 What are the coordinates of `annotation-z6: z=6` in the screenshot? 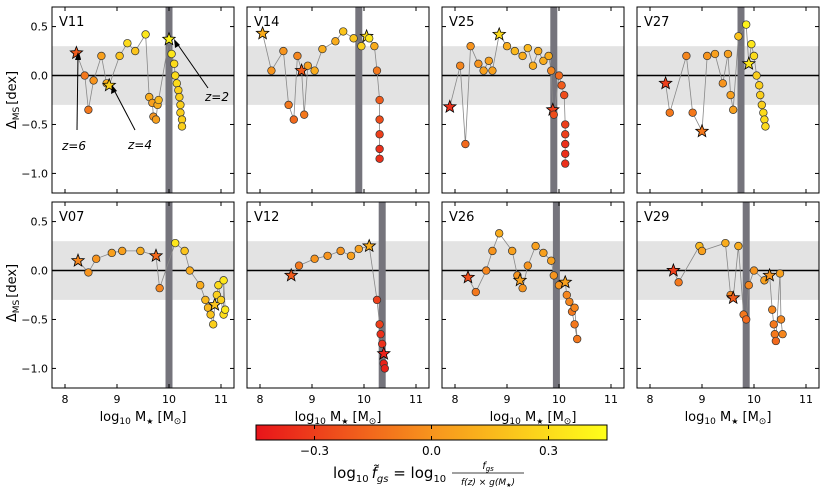 It's located at (73, 146).